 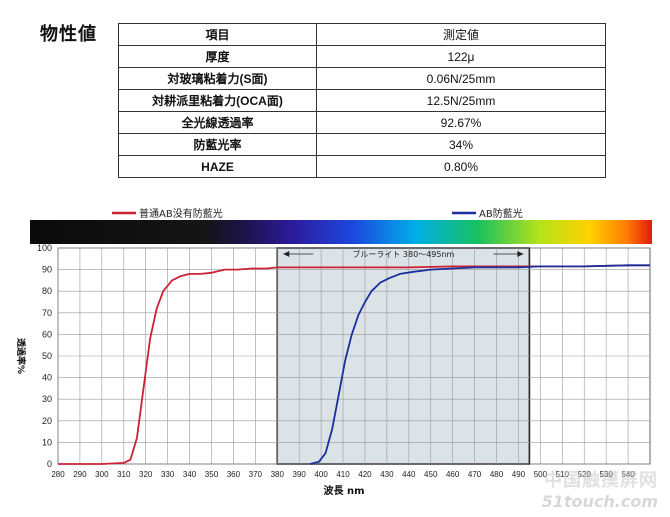 What do you see at coordinates (475, 474) in the screenshot?
I see `x-tick-label: 470` at bounding box center [475, 474].